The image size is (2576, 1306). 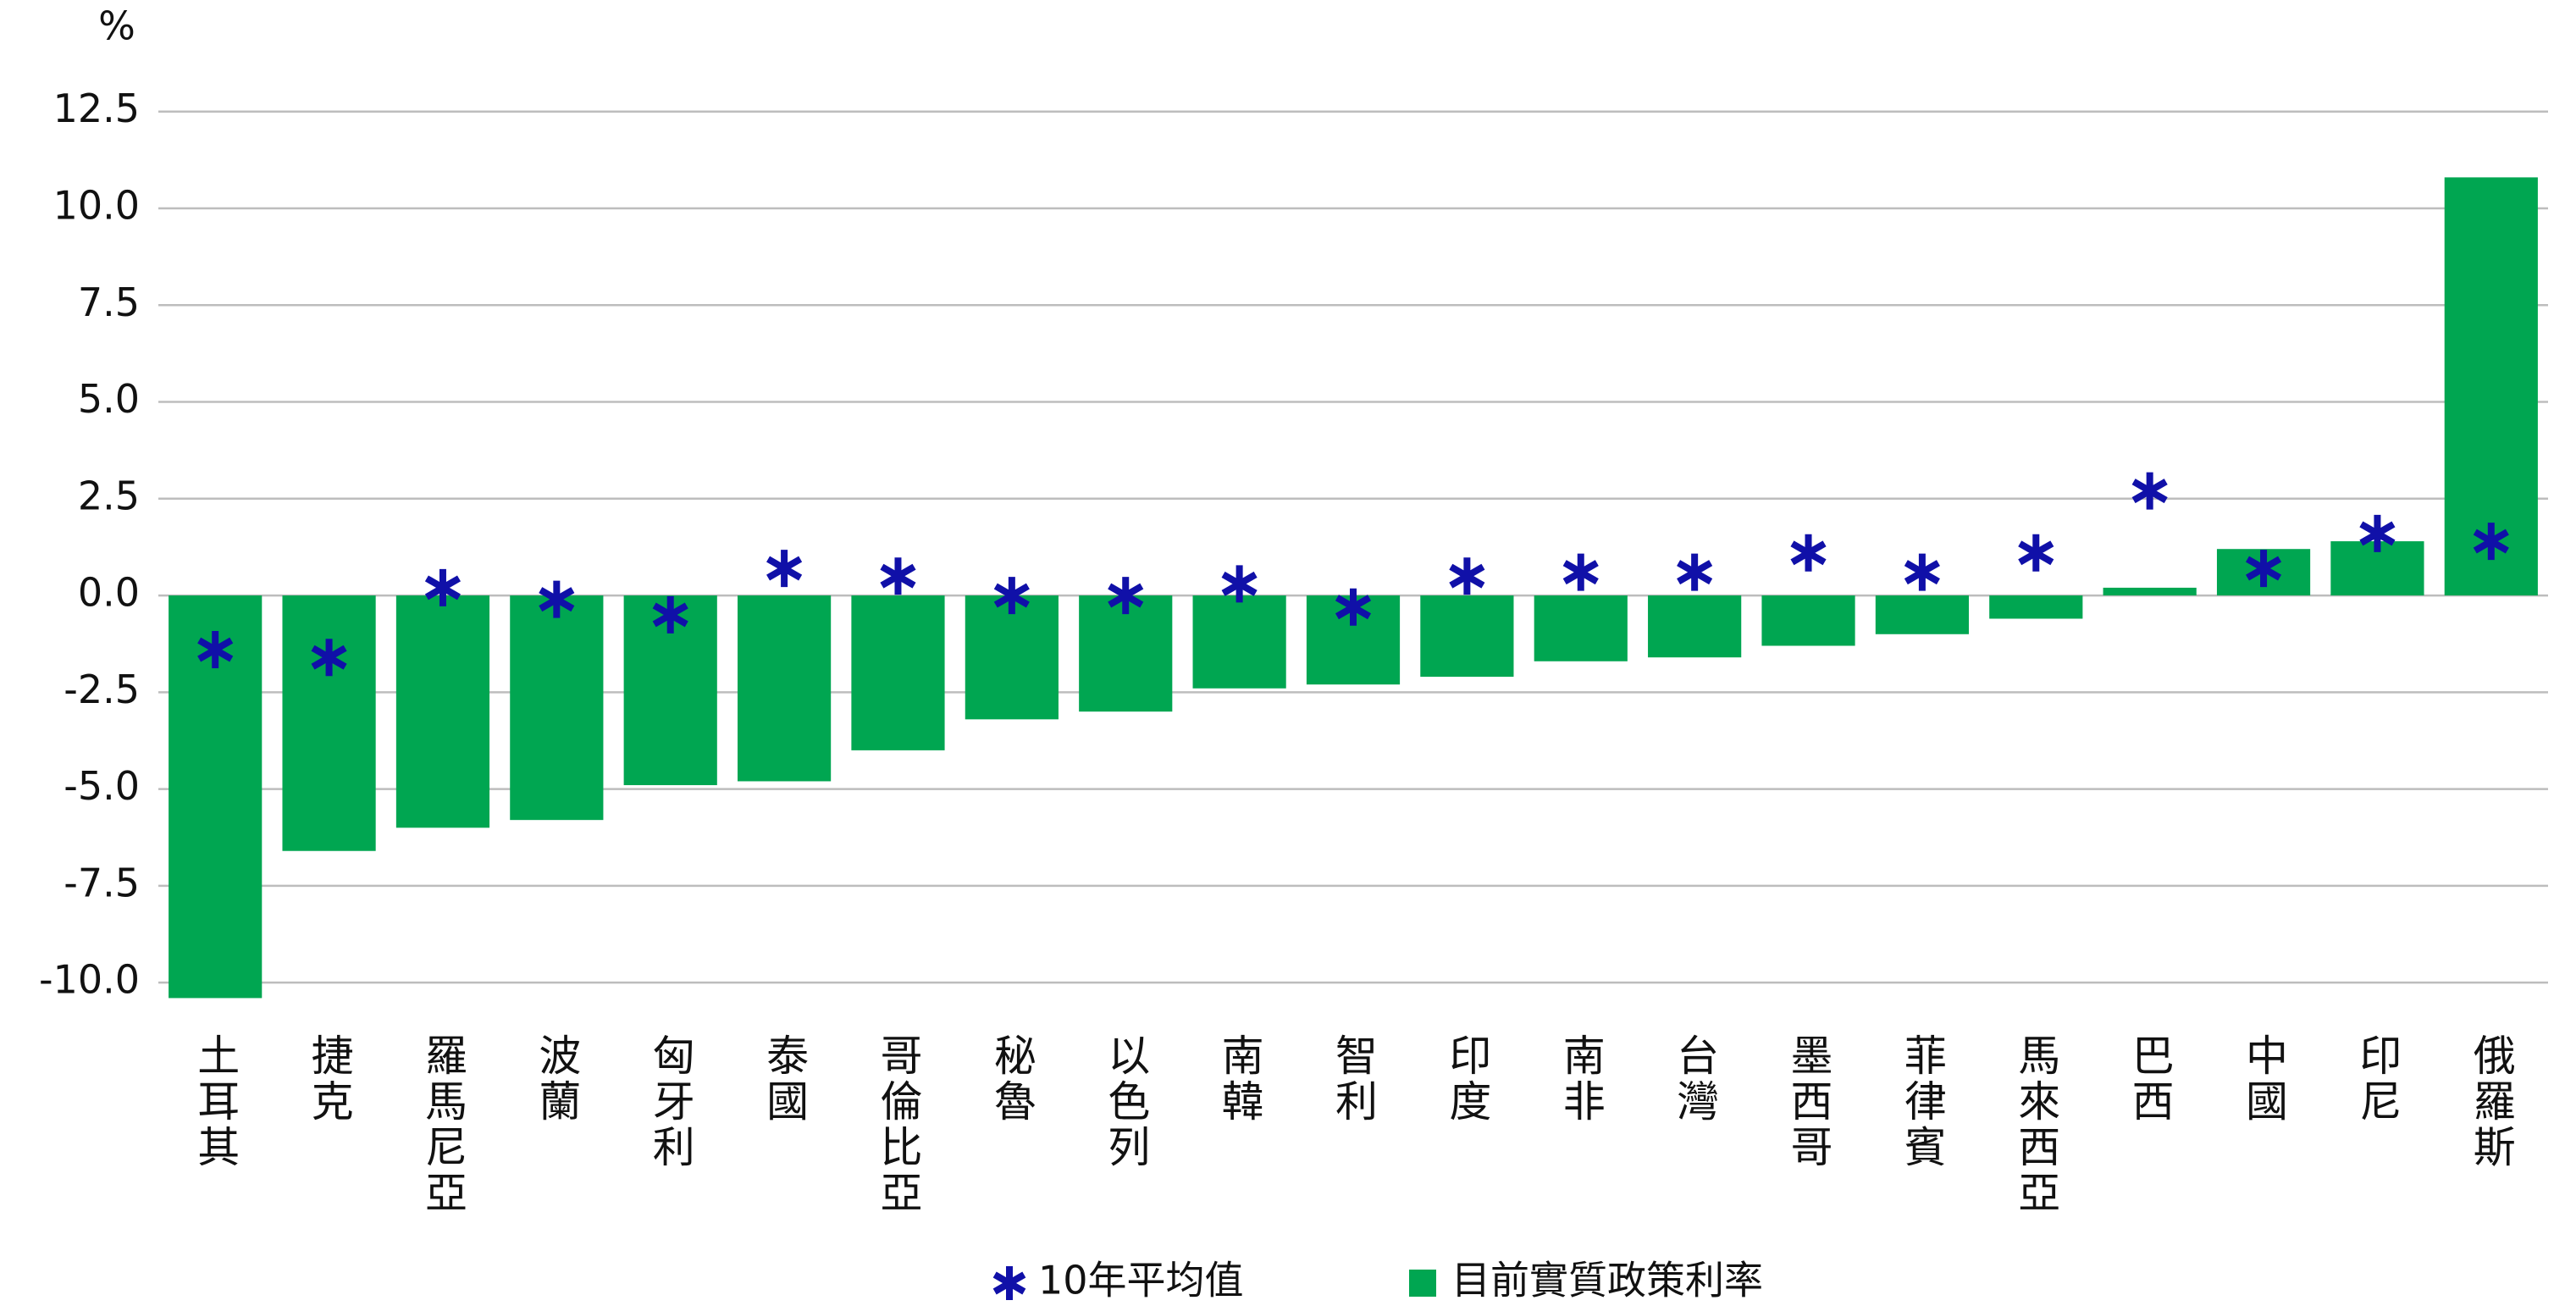 What do you see at coordinates (1011, 1079) in the screenshot?
I see `x-tick-label: 秘魯` at bounding box center [1011, 1079].